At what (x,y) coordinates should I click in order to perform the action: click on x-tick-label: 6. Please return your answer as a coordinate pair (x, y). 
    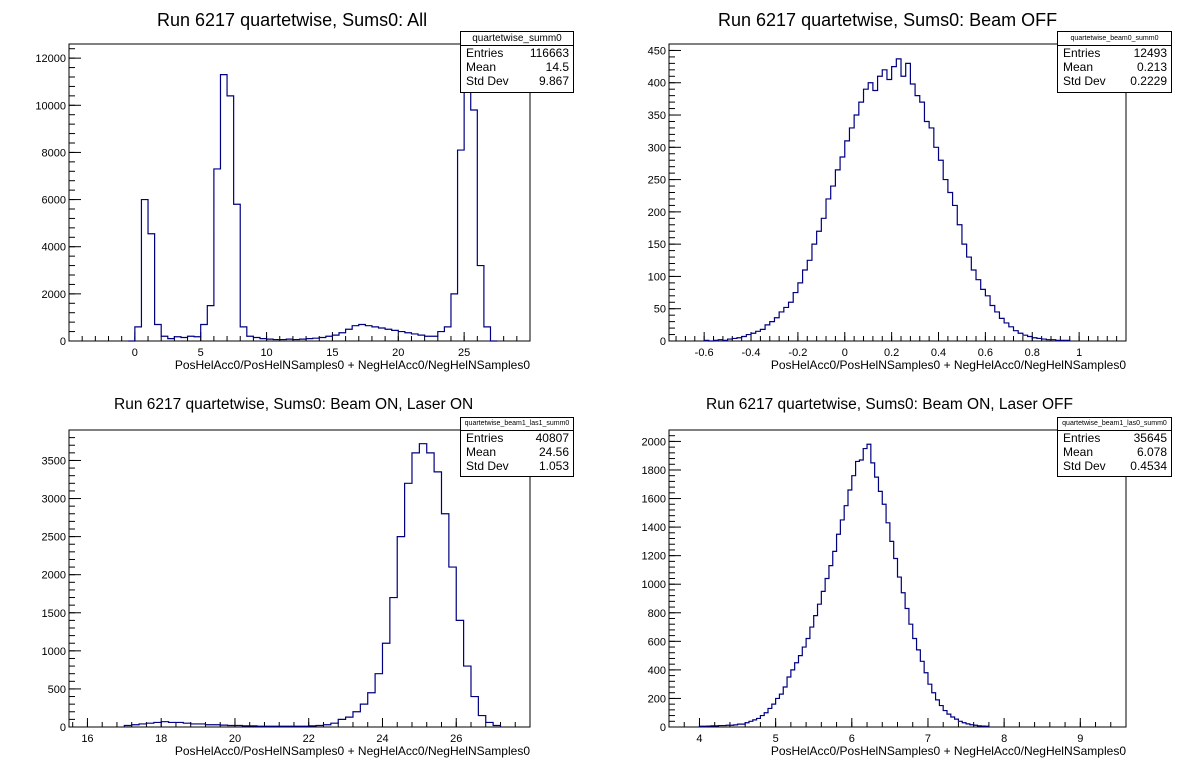
    Looking at the image, I should click on (852, 739).